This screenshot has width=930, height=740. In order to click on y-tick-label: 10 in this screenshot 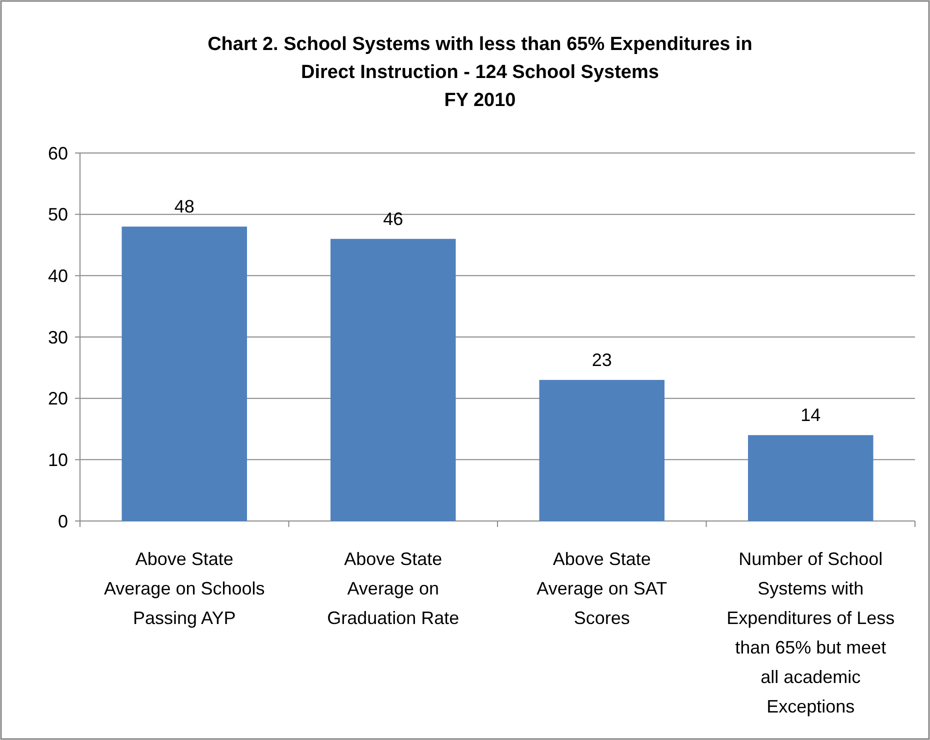, I will do `click(58, 460)`.